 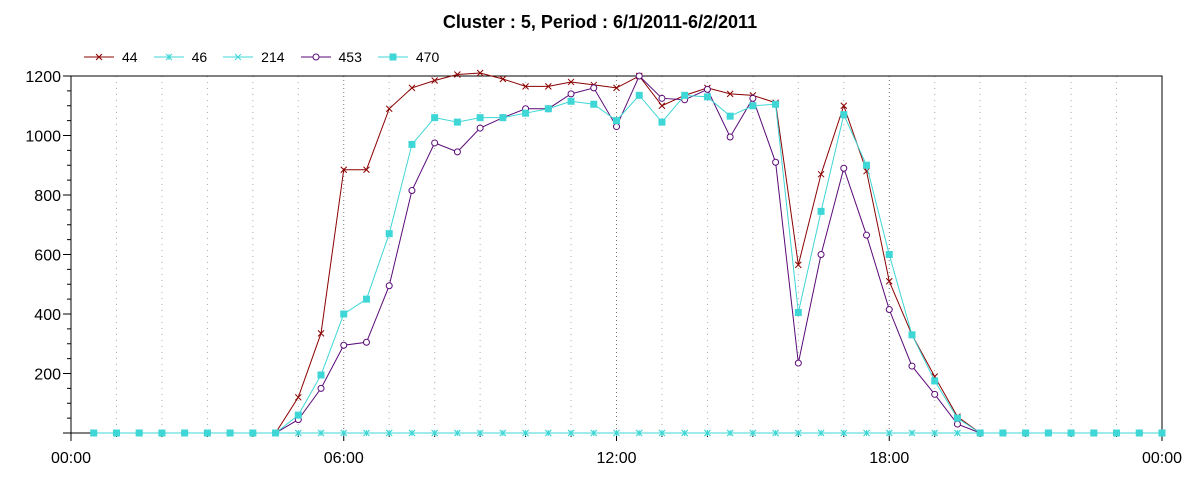 What do you see at coordinates (199, 57) in the screenshot?
I see `legend-label: 46` at bounding box center [199, 57].